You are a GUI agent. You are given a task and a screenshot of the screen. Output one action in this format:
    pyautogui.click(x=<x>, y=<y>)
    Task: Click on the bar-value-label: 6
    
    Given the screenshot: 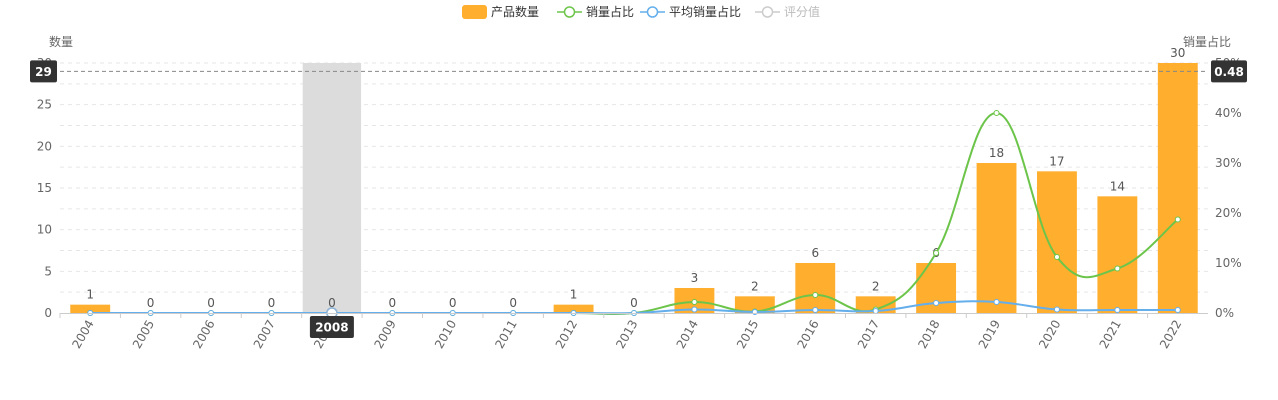 What is the action you would take?
    pyautogui.click(x=815, y=253)
    